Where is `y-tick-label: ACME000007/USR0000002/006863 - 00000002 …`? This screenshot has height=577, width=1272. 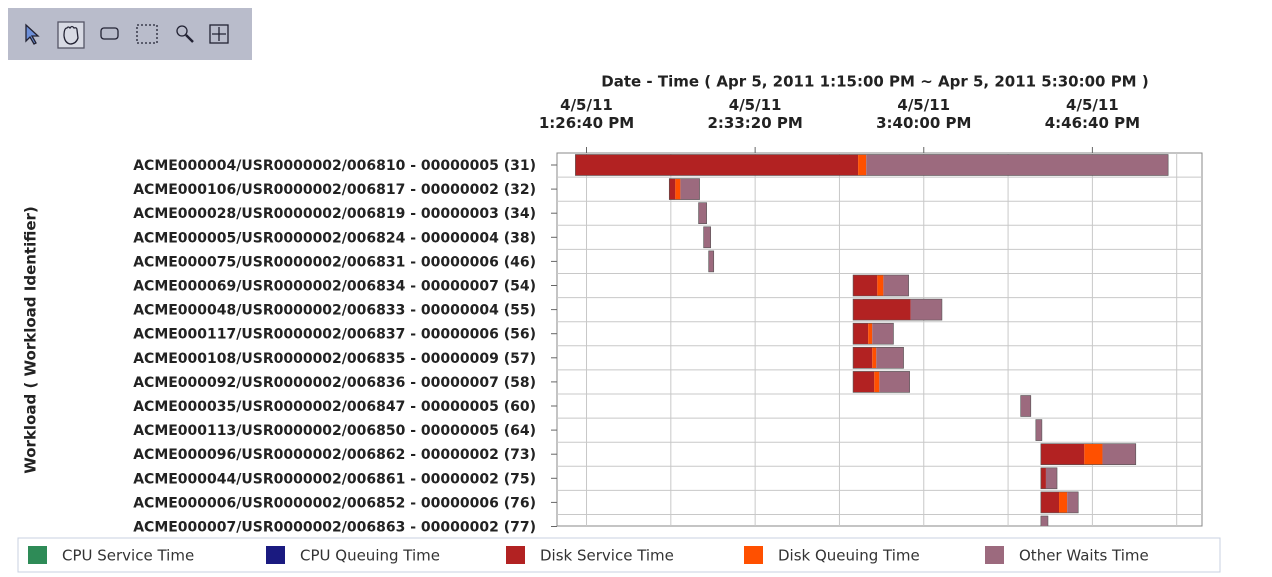 y-tick-label: ACME000007/USR0000002/006863 - 00000002 … is located at coordinates (334, 528).